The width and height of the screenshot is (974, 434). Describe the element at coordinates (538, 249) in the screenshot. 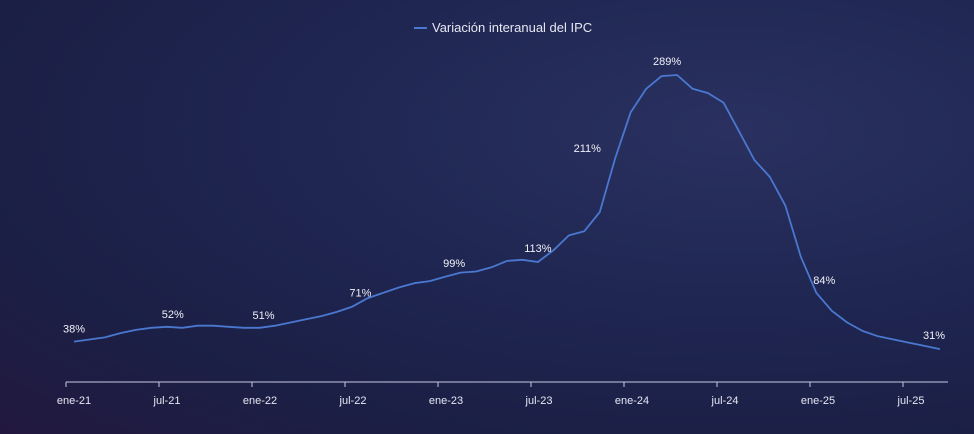

I see `data-label: 113%` at that location.